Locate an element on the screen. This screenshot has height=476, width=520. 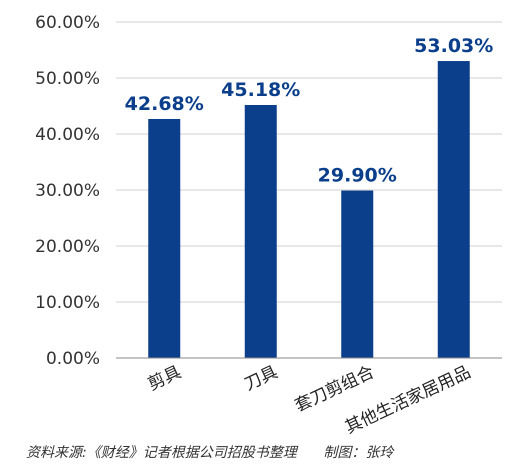
y-tick-label: 60.00% is located at coordinates (67, 23).